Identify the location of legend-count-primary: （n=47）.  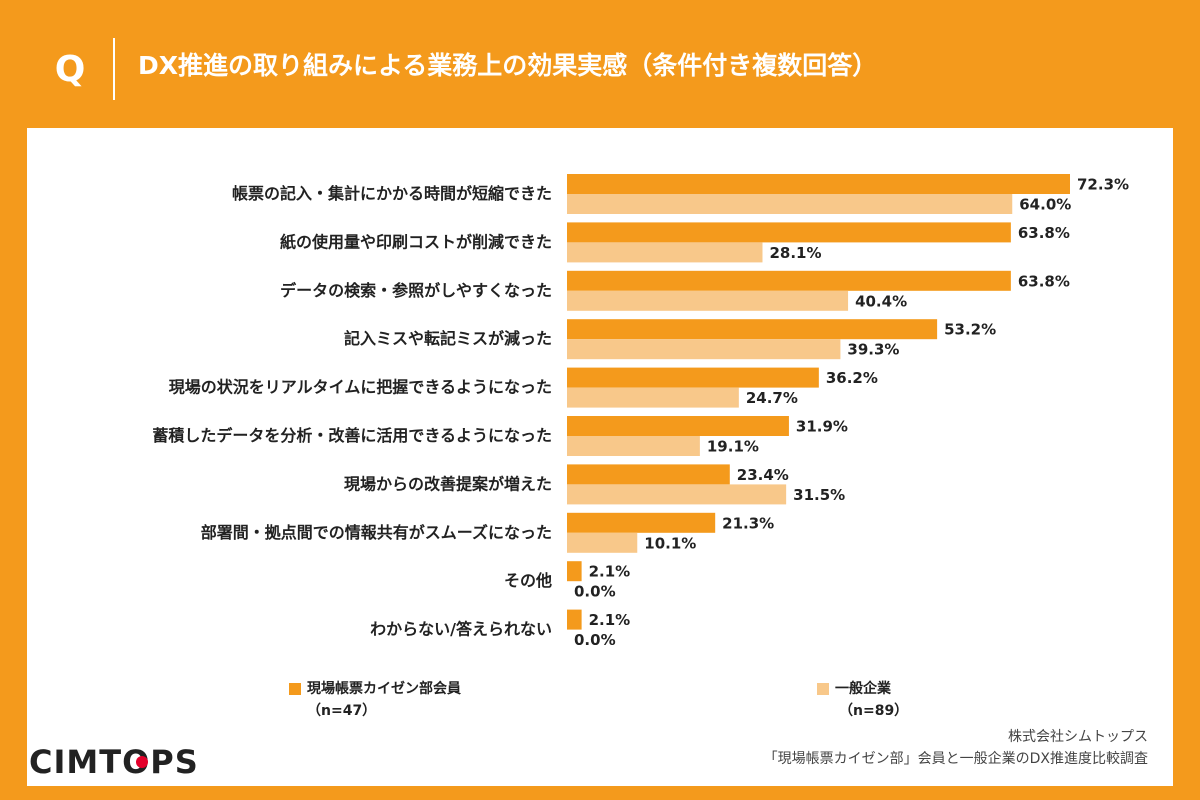
(342, 711).